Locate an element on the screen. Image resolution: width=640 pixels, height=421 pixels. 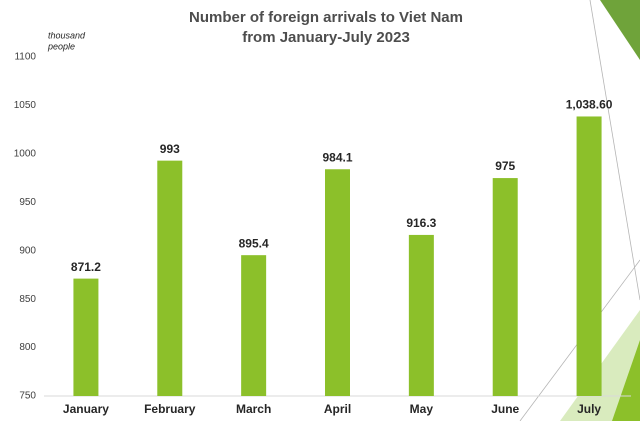
y-tick-label: 1000 is located at coordinates (25, 153).